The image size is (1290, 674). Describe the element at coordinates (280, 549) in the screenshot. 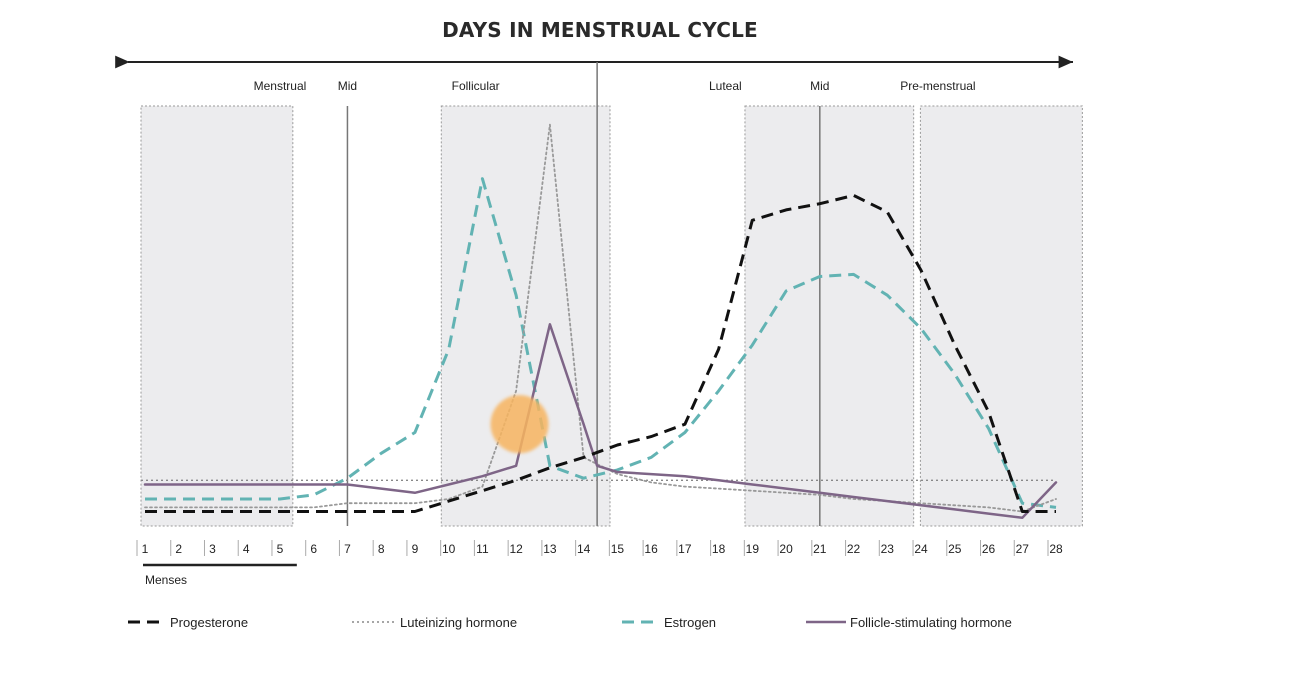

I see `tick-label-5: 5` at that location.